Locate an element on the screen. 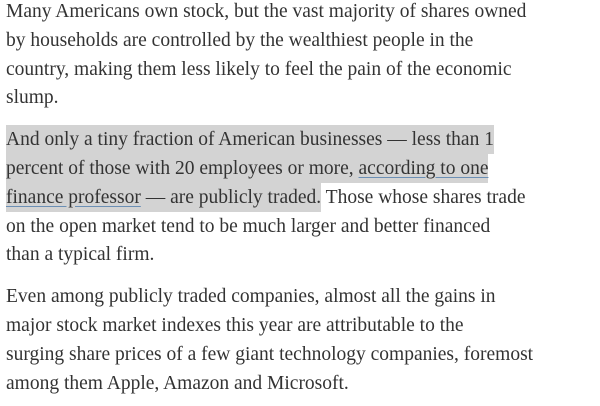 Image resolution: width=600 pixels, height=406 pixels. text: slump. is located at coordinates (32, 98).